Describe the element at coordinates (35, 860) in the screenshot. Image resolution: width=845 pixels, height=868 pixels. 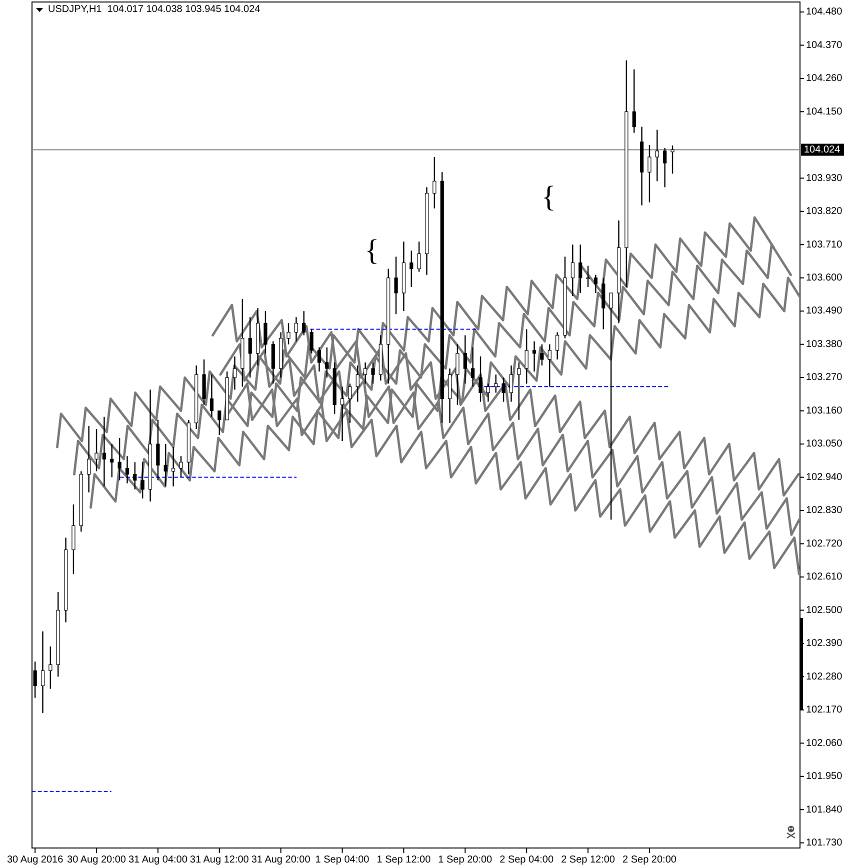
I see `x-tick-label: 30 Aug 2016` at that location.